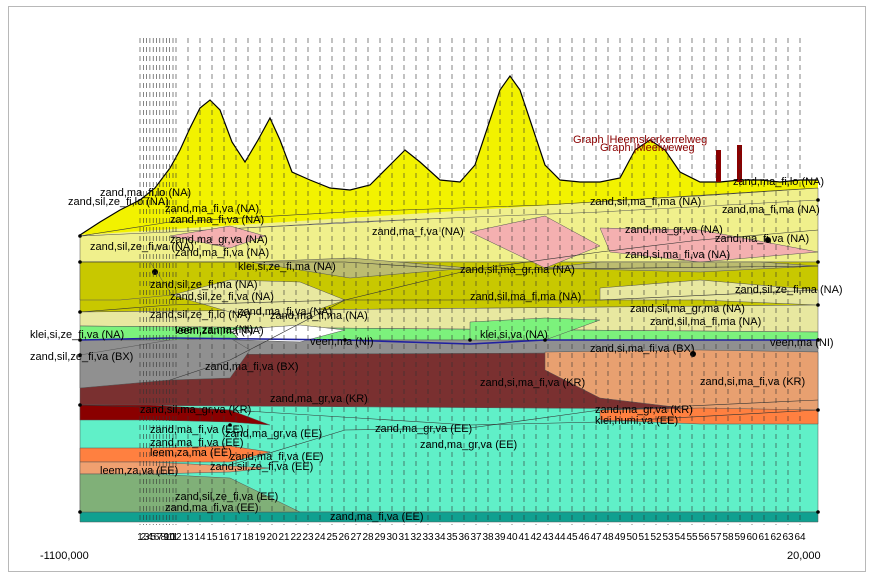 This screenshot has width=875, height=580. I want to click on layer-label: zand,sil,ma_gr,va (KR), so click(195, 410).